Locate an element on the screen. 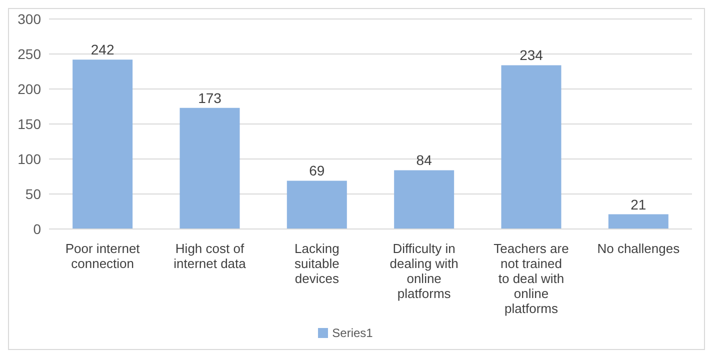 Image resolution: width=711 pixels, height=356 pixels. x-tick-label: No challenges is located at coordinates (638, 248).